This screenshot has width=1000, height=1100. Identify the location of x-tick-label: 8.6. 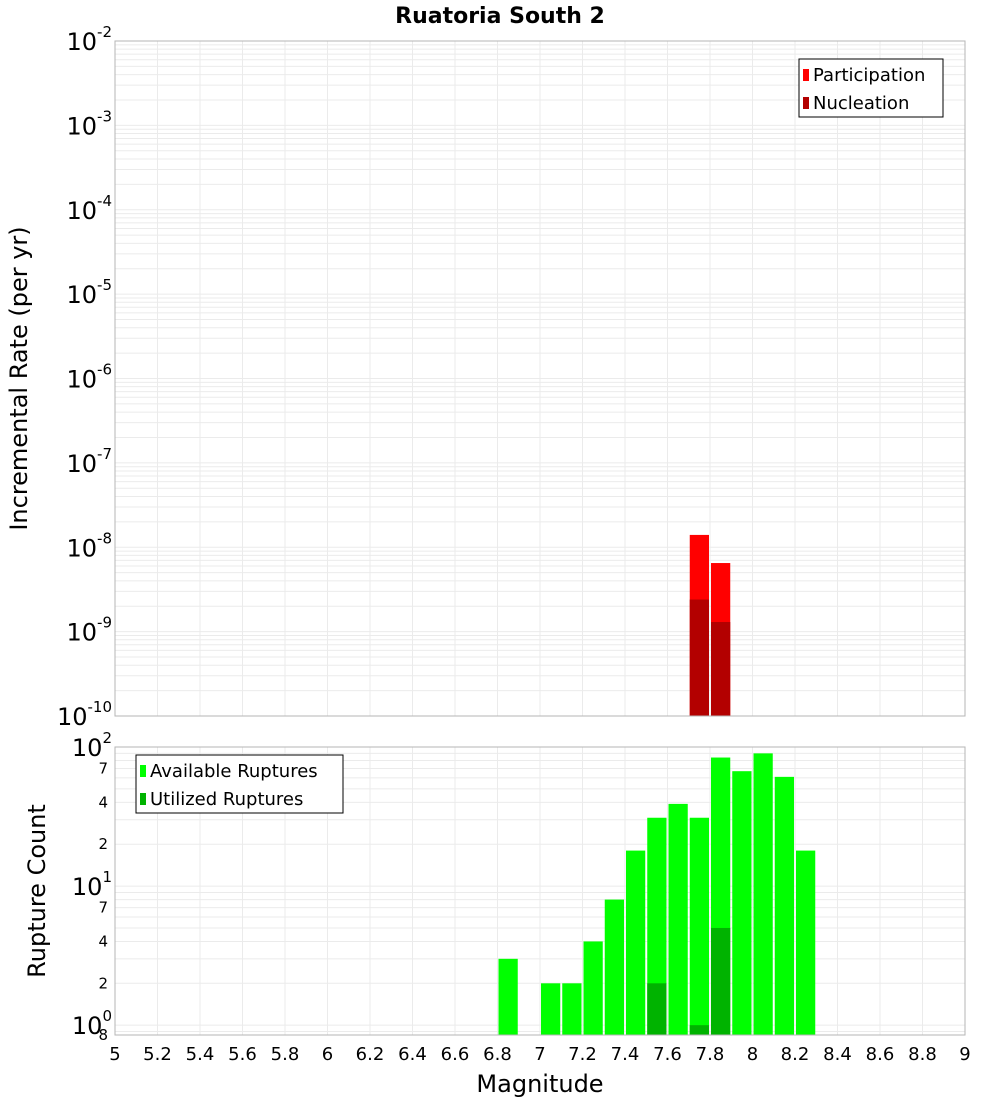
(880, 1054).